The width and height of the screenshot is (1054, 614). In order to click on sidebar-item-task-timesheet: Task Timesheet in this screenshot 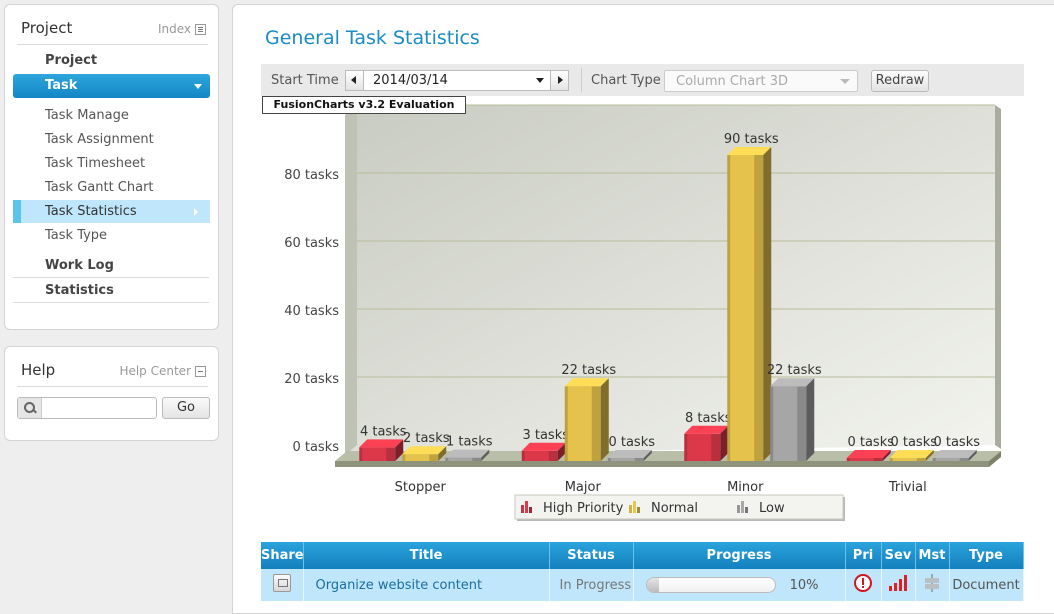, I will do `click(95, 163)`.